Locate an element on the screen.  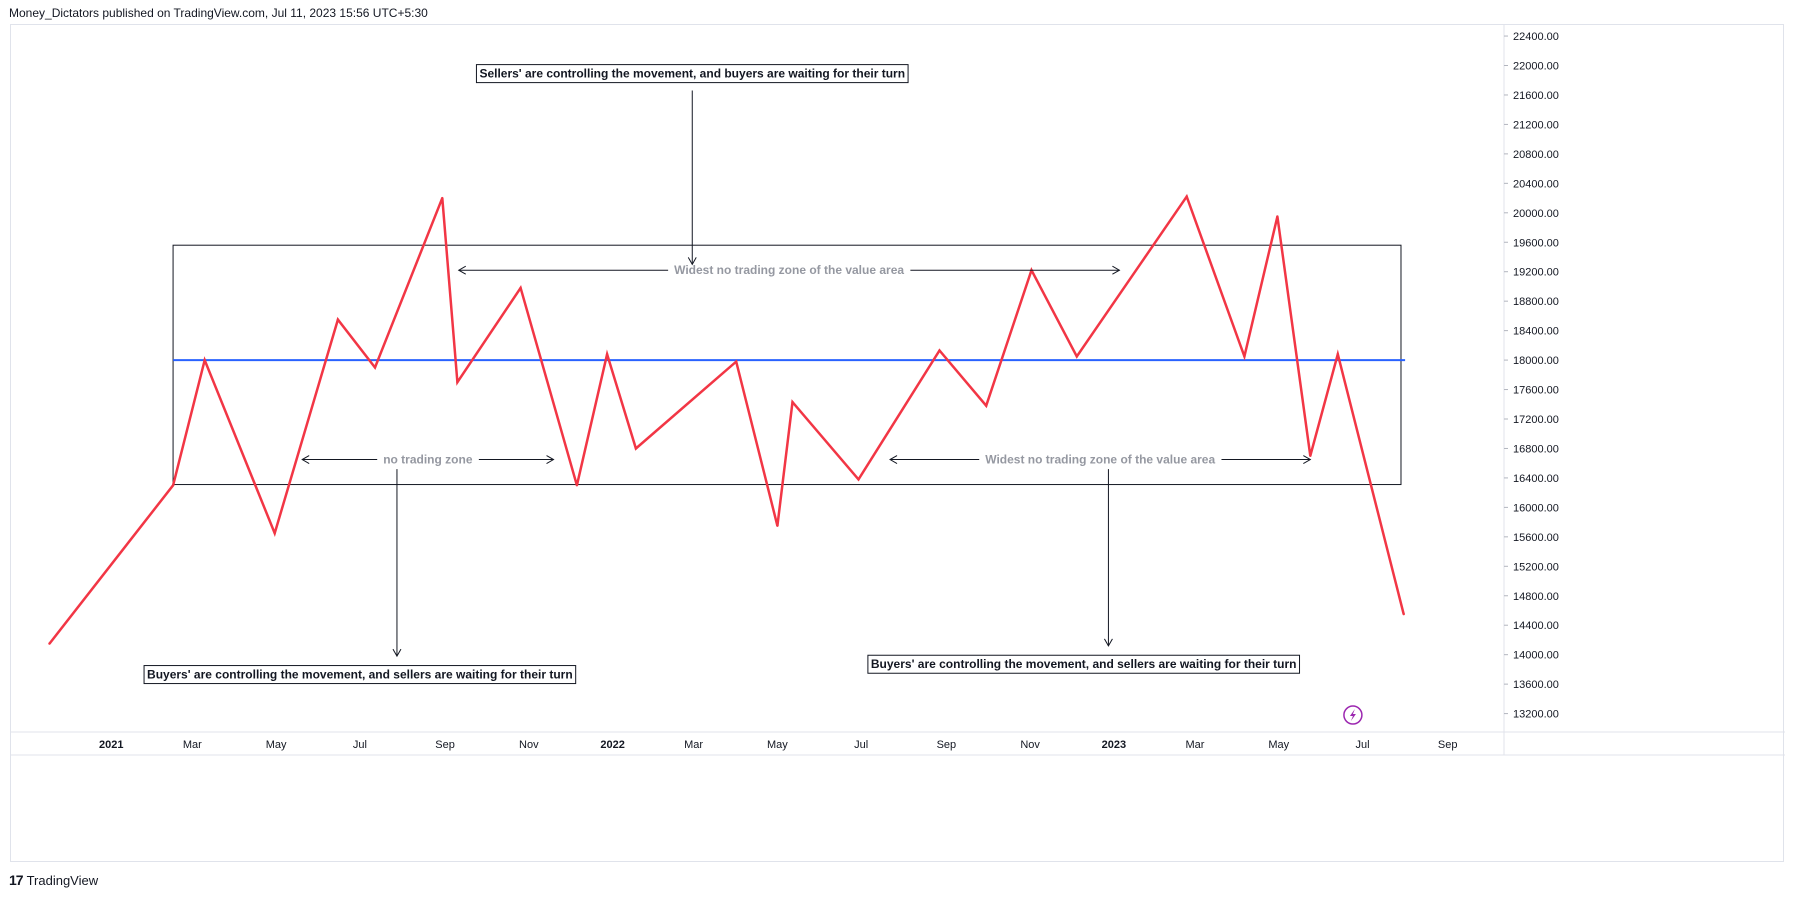
tradingview-brand: TradingView is located at coordinates (62, 880).